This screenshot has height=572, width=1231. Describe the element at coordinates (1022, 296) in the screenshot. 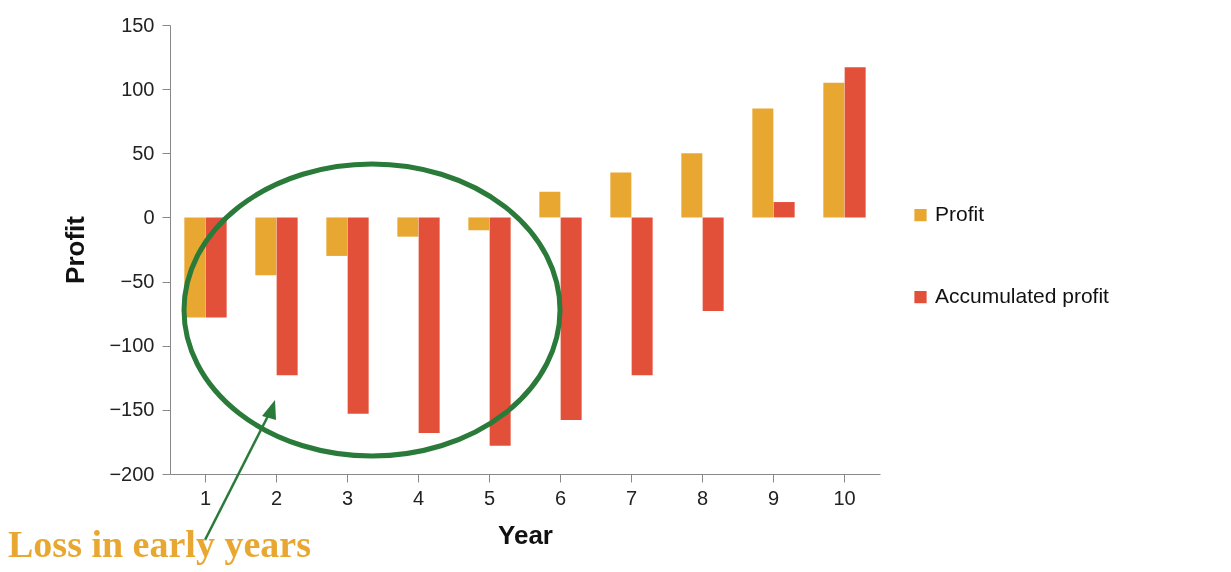

I see `legend-label: Accumulated profit` at that location.